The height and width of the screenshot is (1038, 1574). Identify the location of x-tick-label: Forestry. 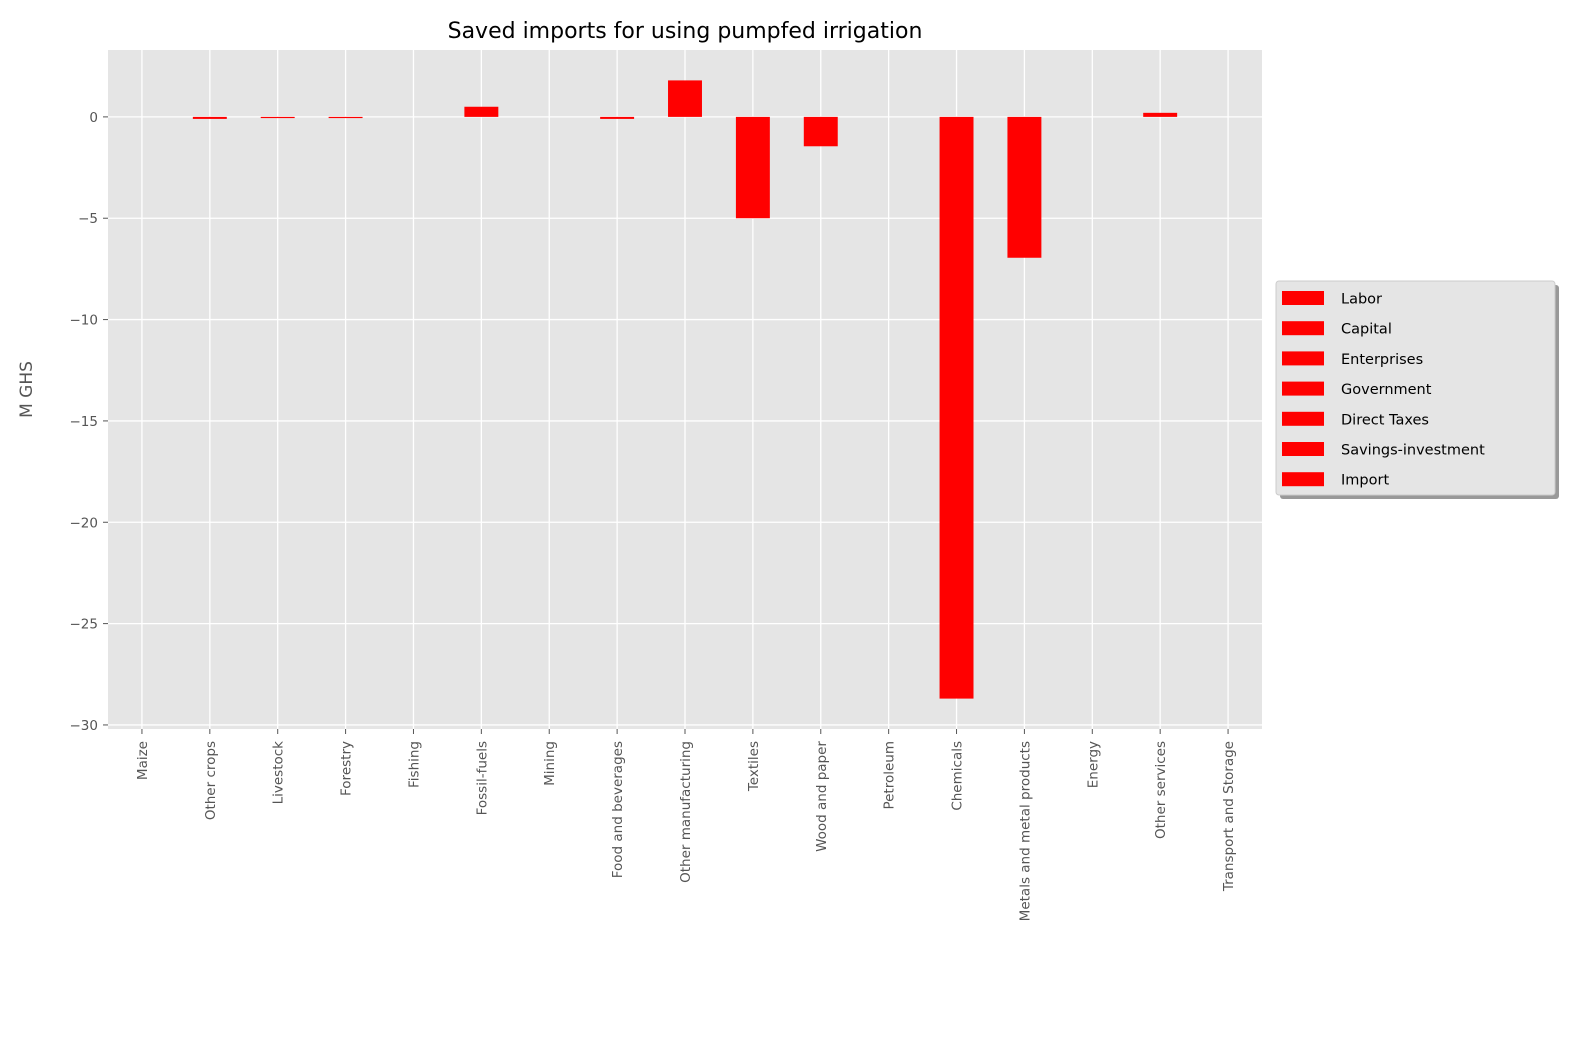
(347, 768).